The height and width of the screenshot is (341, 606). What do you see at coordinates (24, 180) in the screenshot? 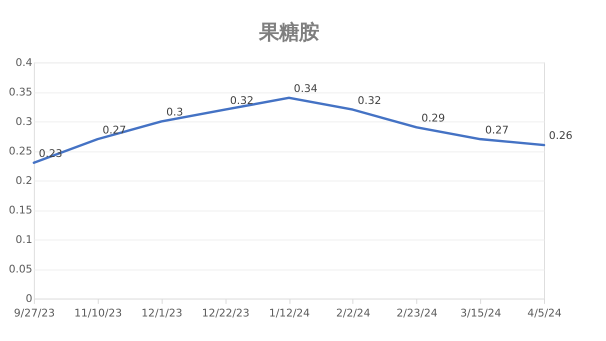
I see `y-tick-label: 0.2` at bounding box center [24, 180].